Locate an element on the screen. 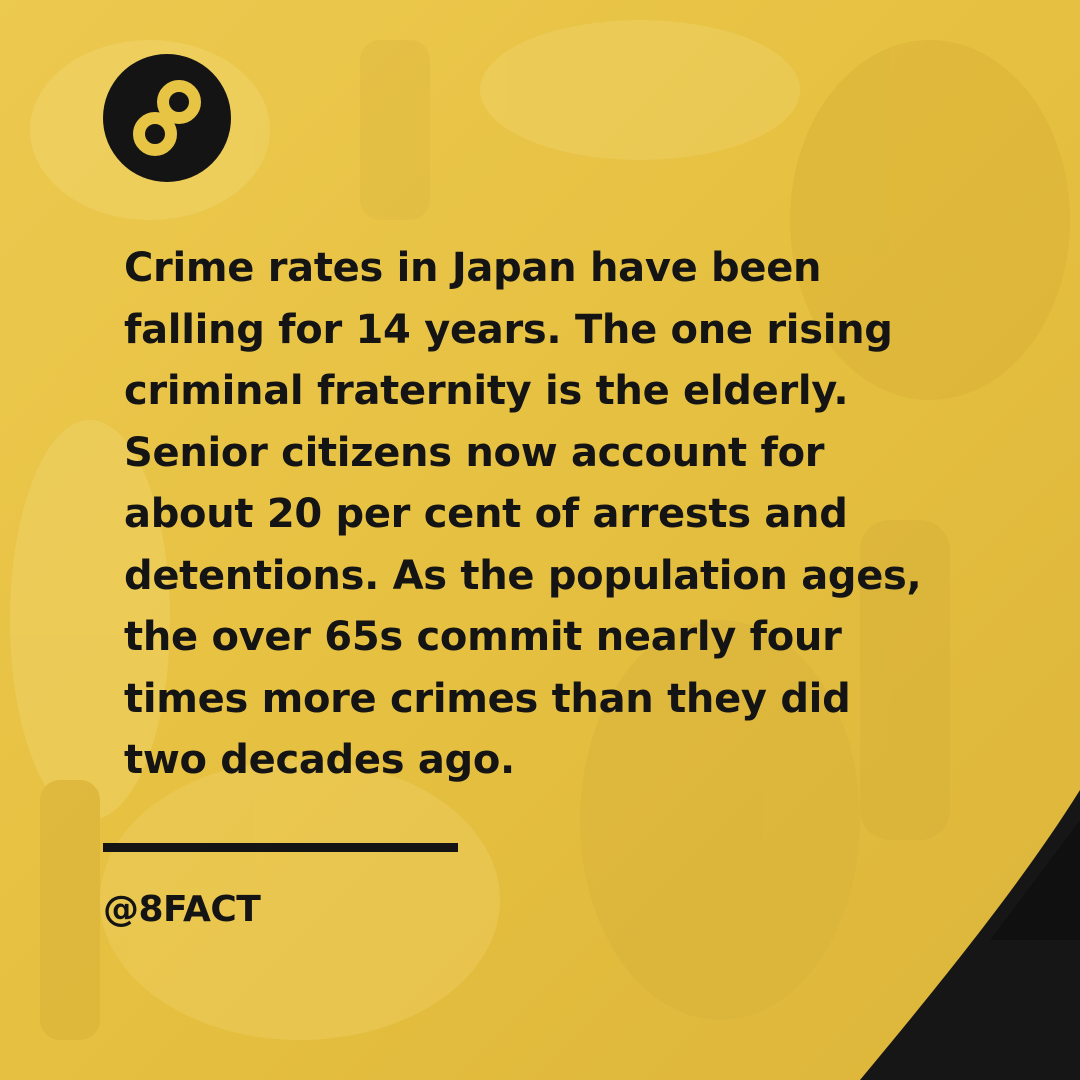 This screenshot has height=1080, width=1080. fact-line: falling for 14 years. The one rising is located at coordinates (508, 329).